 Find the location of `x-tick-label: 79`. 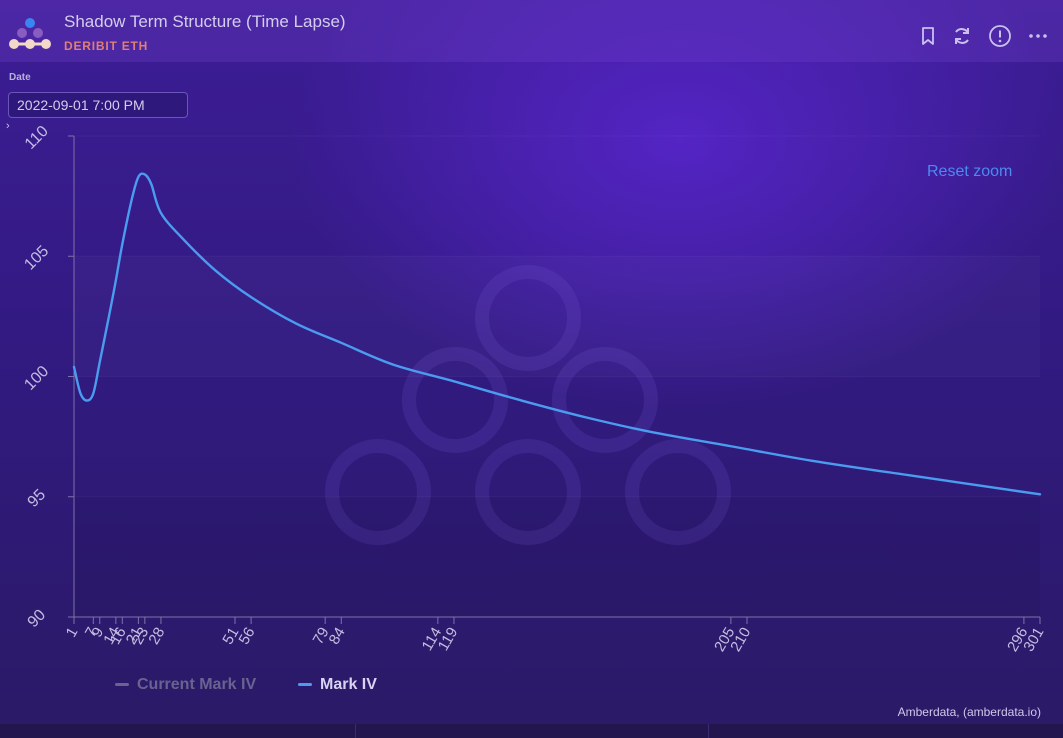

x-tick-label: 79 is located at coordinates (321, 636).